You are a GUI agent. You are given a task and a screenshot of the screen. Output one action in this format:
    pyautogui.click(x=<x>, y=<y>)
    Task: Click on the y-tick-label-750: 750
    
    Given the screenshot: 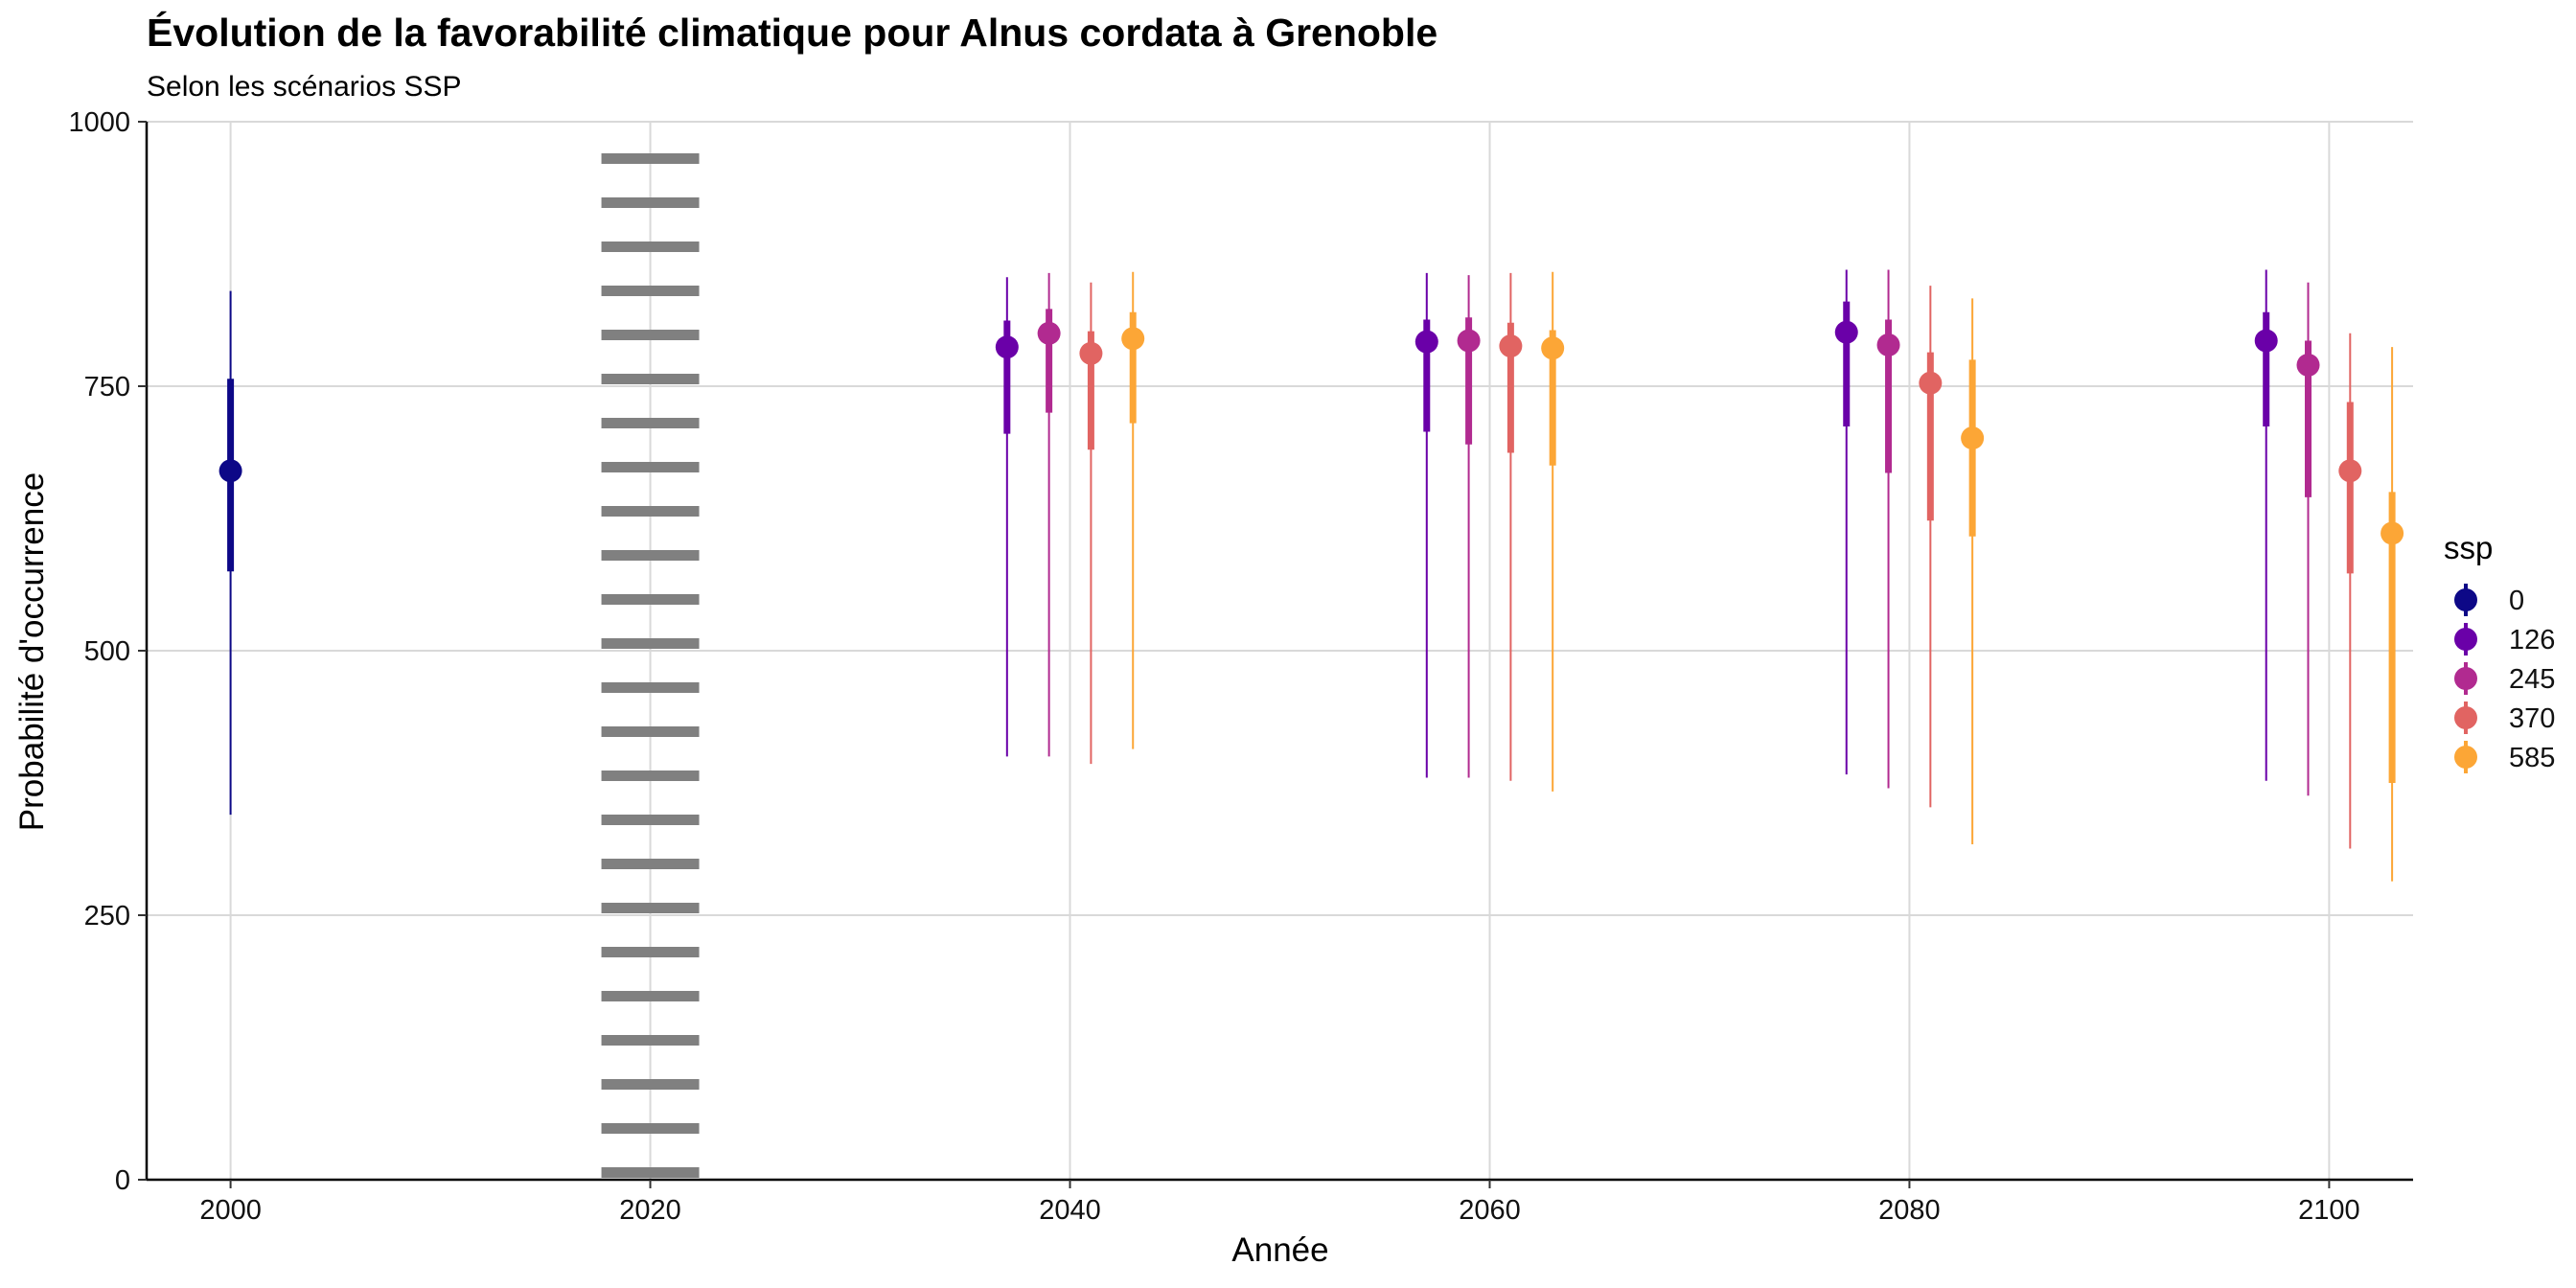 What is the action you would take?
    pyautogui.click(x=107, y=387)
    